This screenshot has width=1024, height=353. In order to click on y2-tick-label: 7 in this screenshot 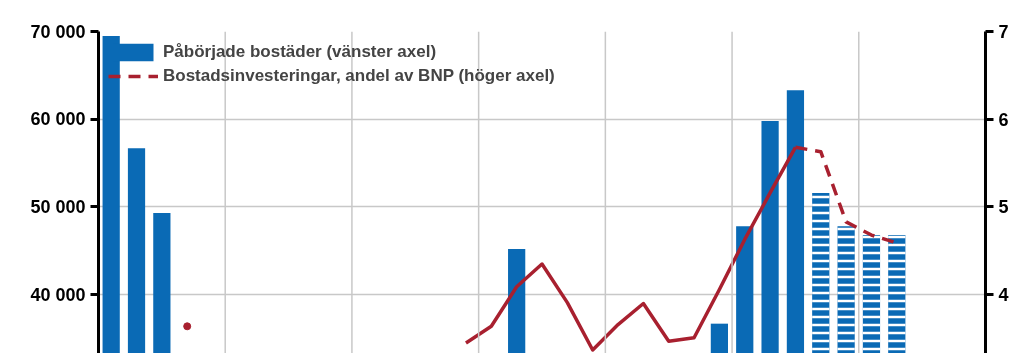, I will do `click(1003, 32)`.